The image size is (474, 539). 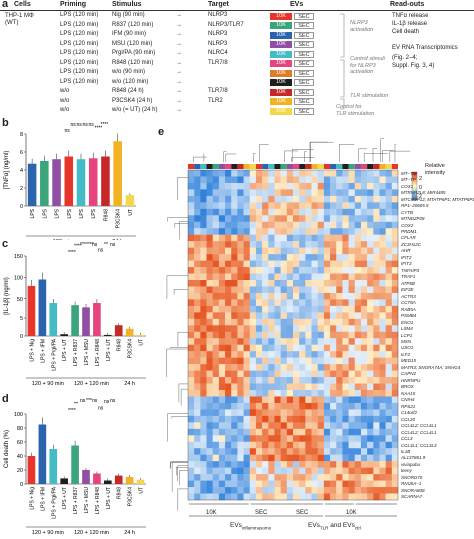 What do you see at coordinates (358, 166) in the screenshot?
I see `column-group-swatch` at bounding box center [358, 166].